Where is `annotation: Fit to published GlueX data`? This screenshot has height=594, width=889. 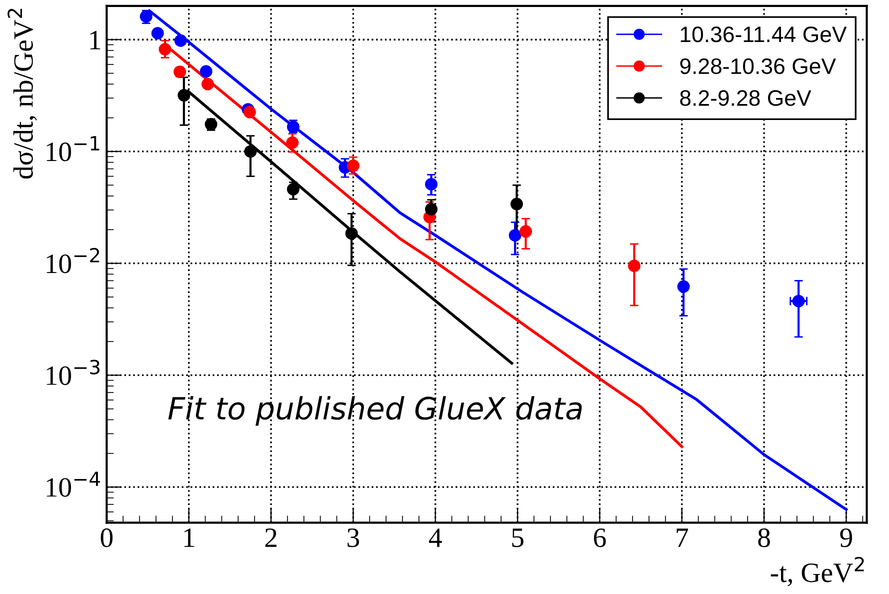
annotation: Fit to published GlueX data is located at coordinates (375, 411).